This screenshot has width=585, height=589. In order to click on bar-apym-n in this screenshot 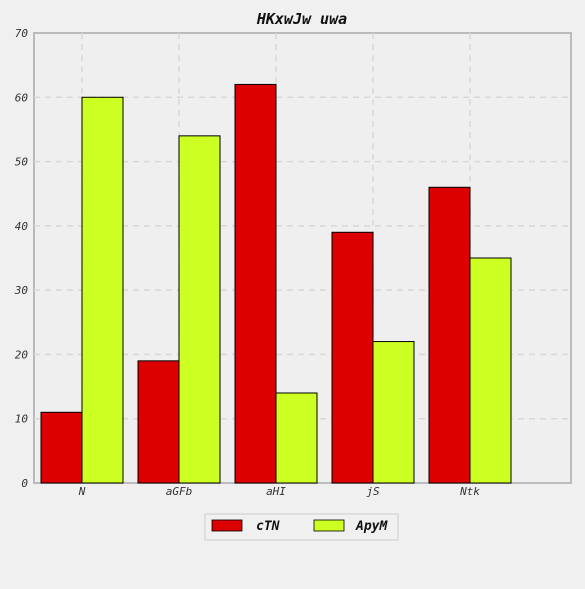, I will do `click(102, 290)`.